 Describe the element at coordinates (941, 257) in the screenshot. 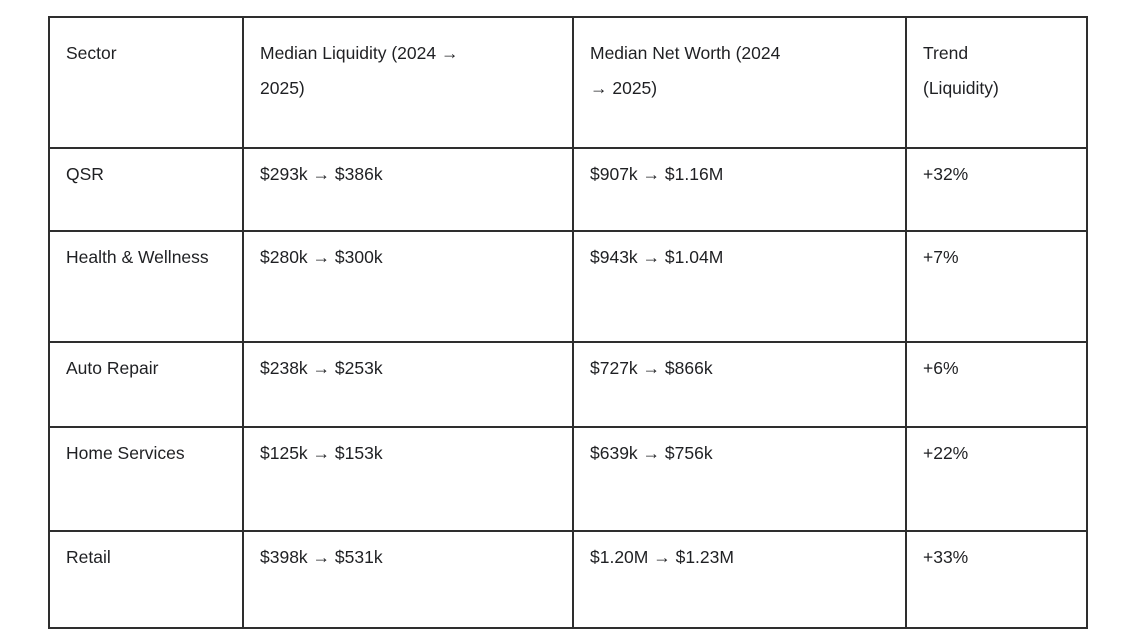

I see `trend-value: +7%` at that location.